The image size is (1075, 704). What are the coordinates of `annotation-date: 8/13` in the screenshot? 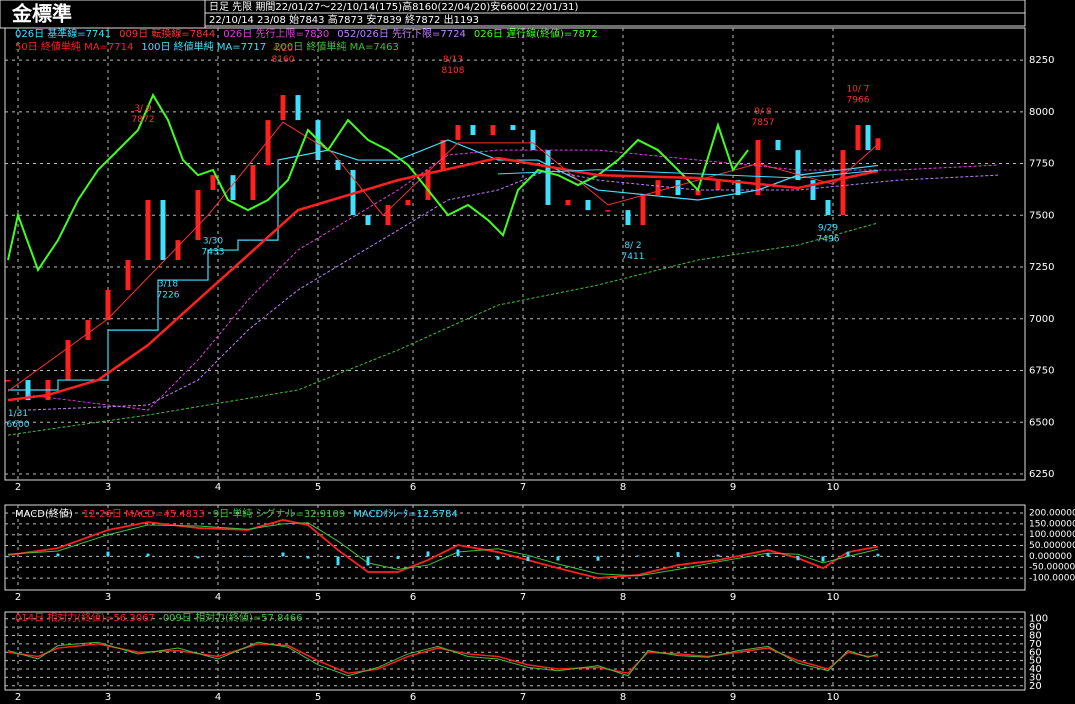 It's located at (453, 60).